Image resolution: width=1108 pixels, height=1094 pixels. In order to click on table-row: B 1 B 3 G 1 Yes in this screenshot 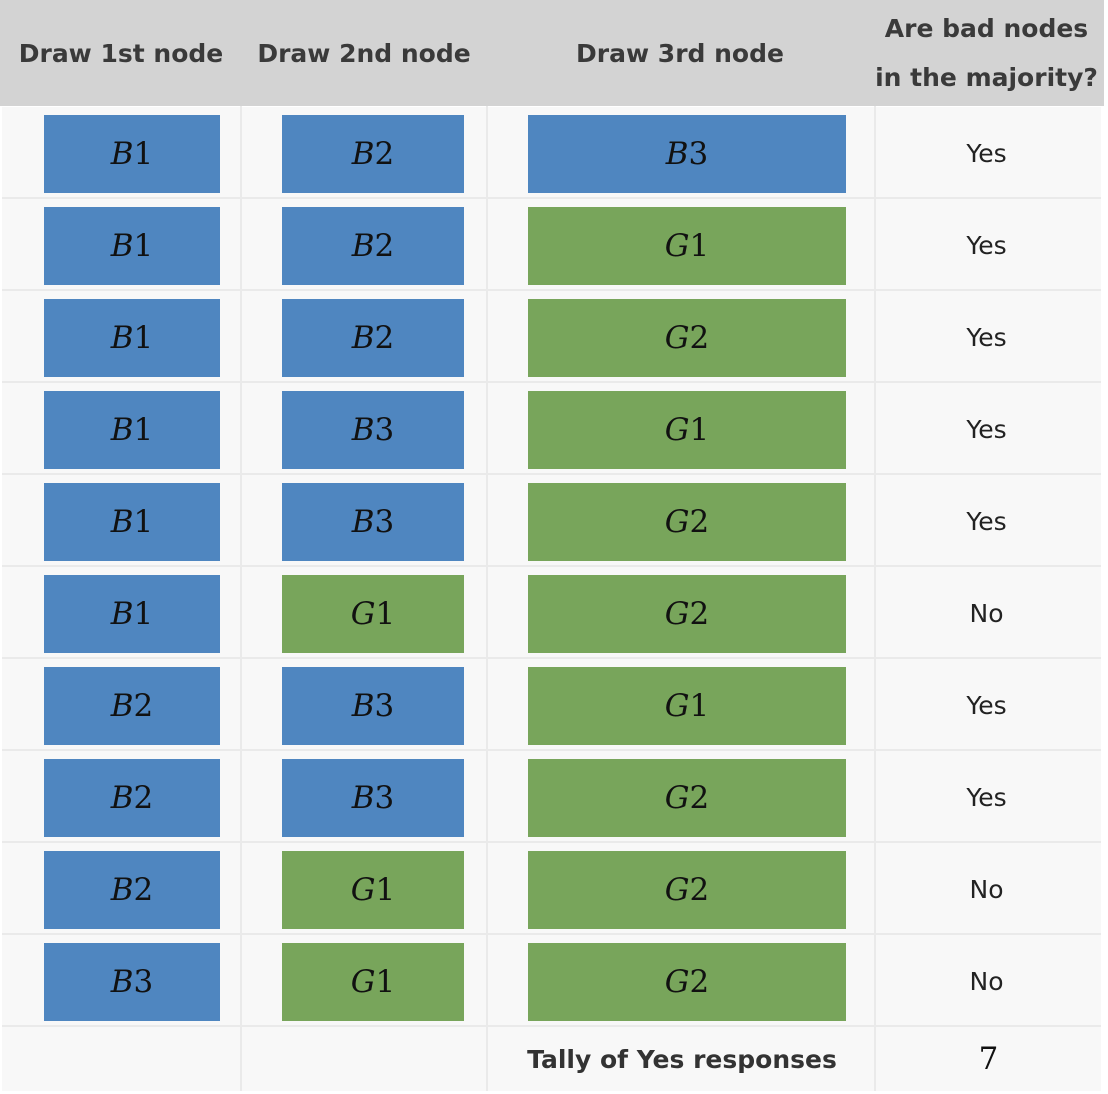, I will do `click(551, 429)`.